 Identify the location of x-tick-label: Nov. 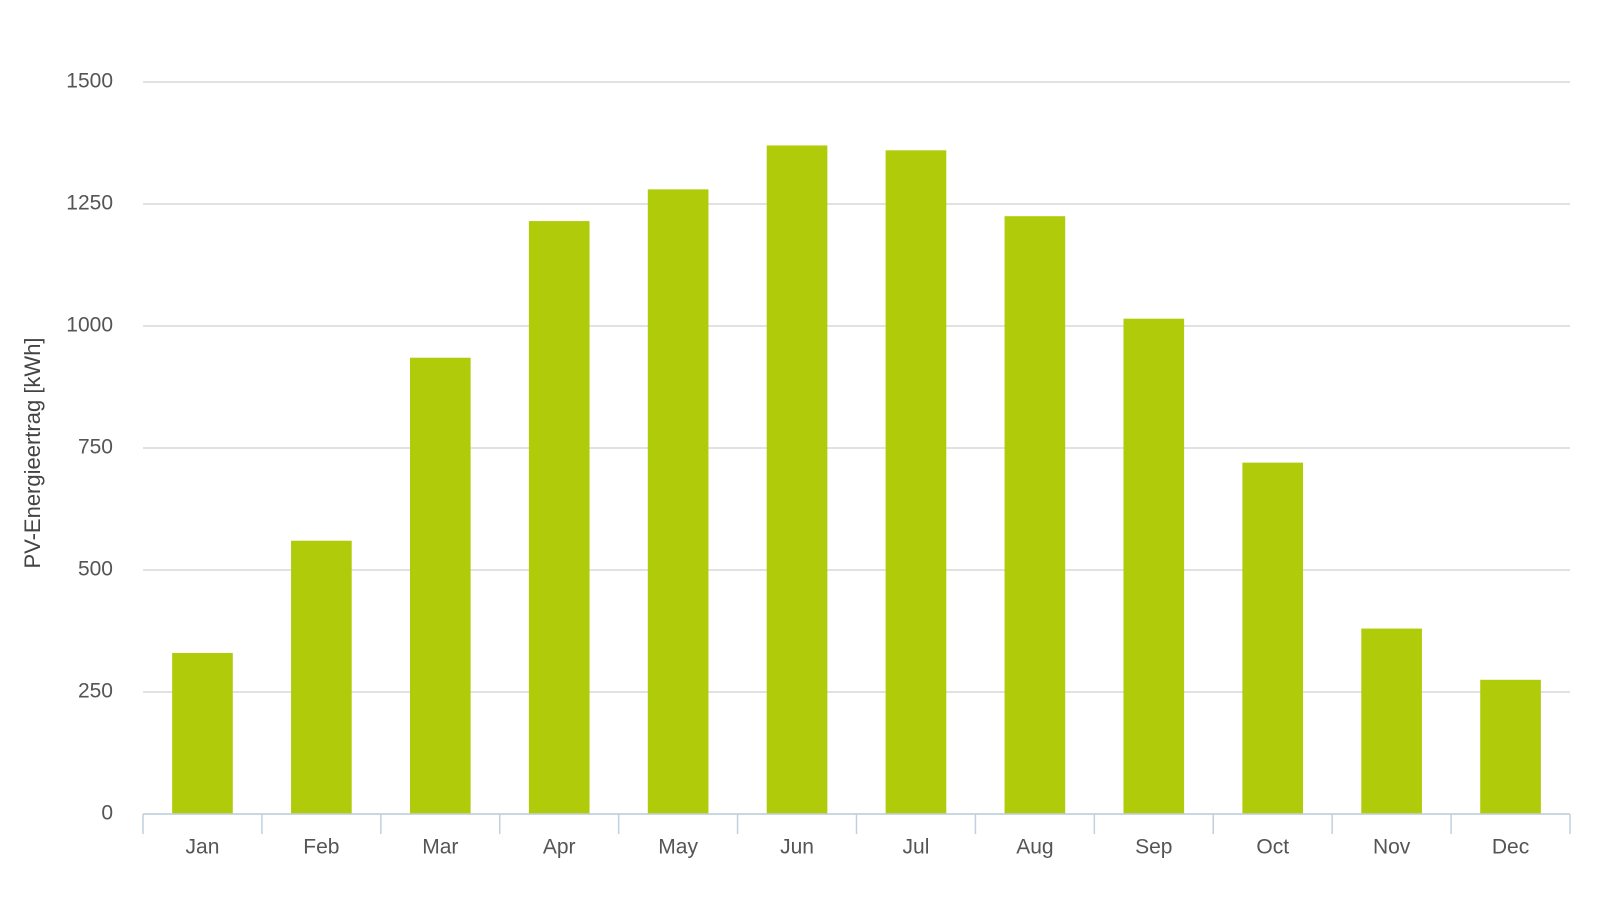
(1392, 847).